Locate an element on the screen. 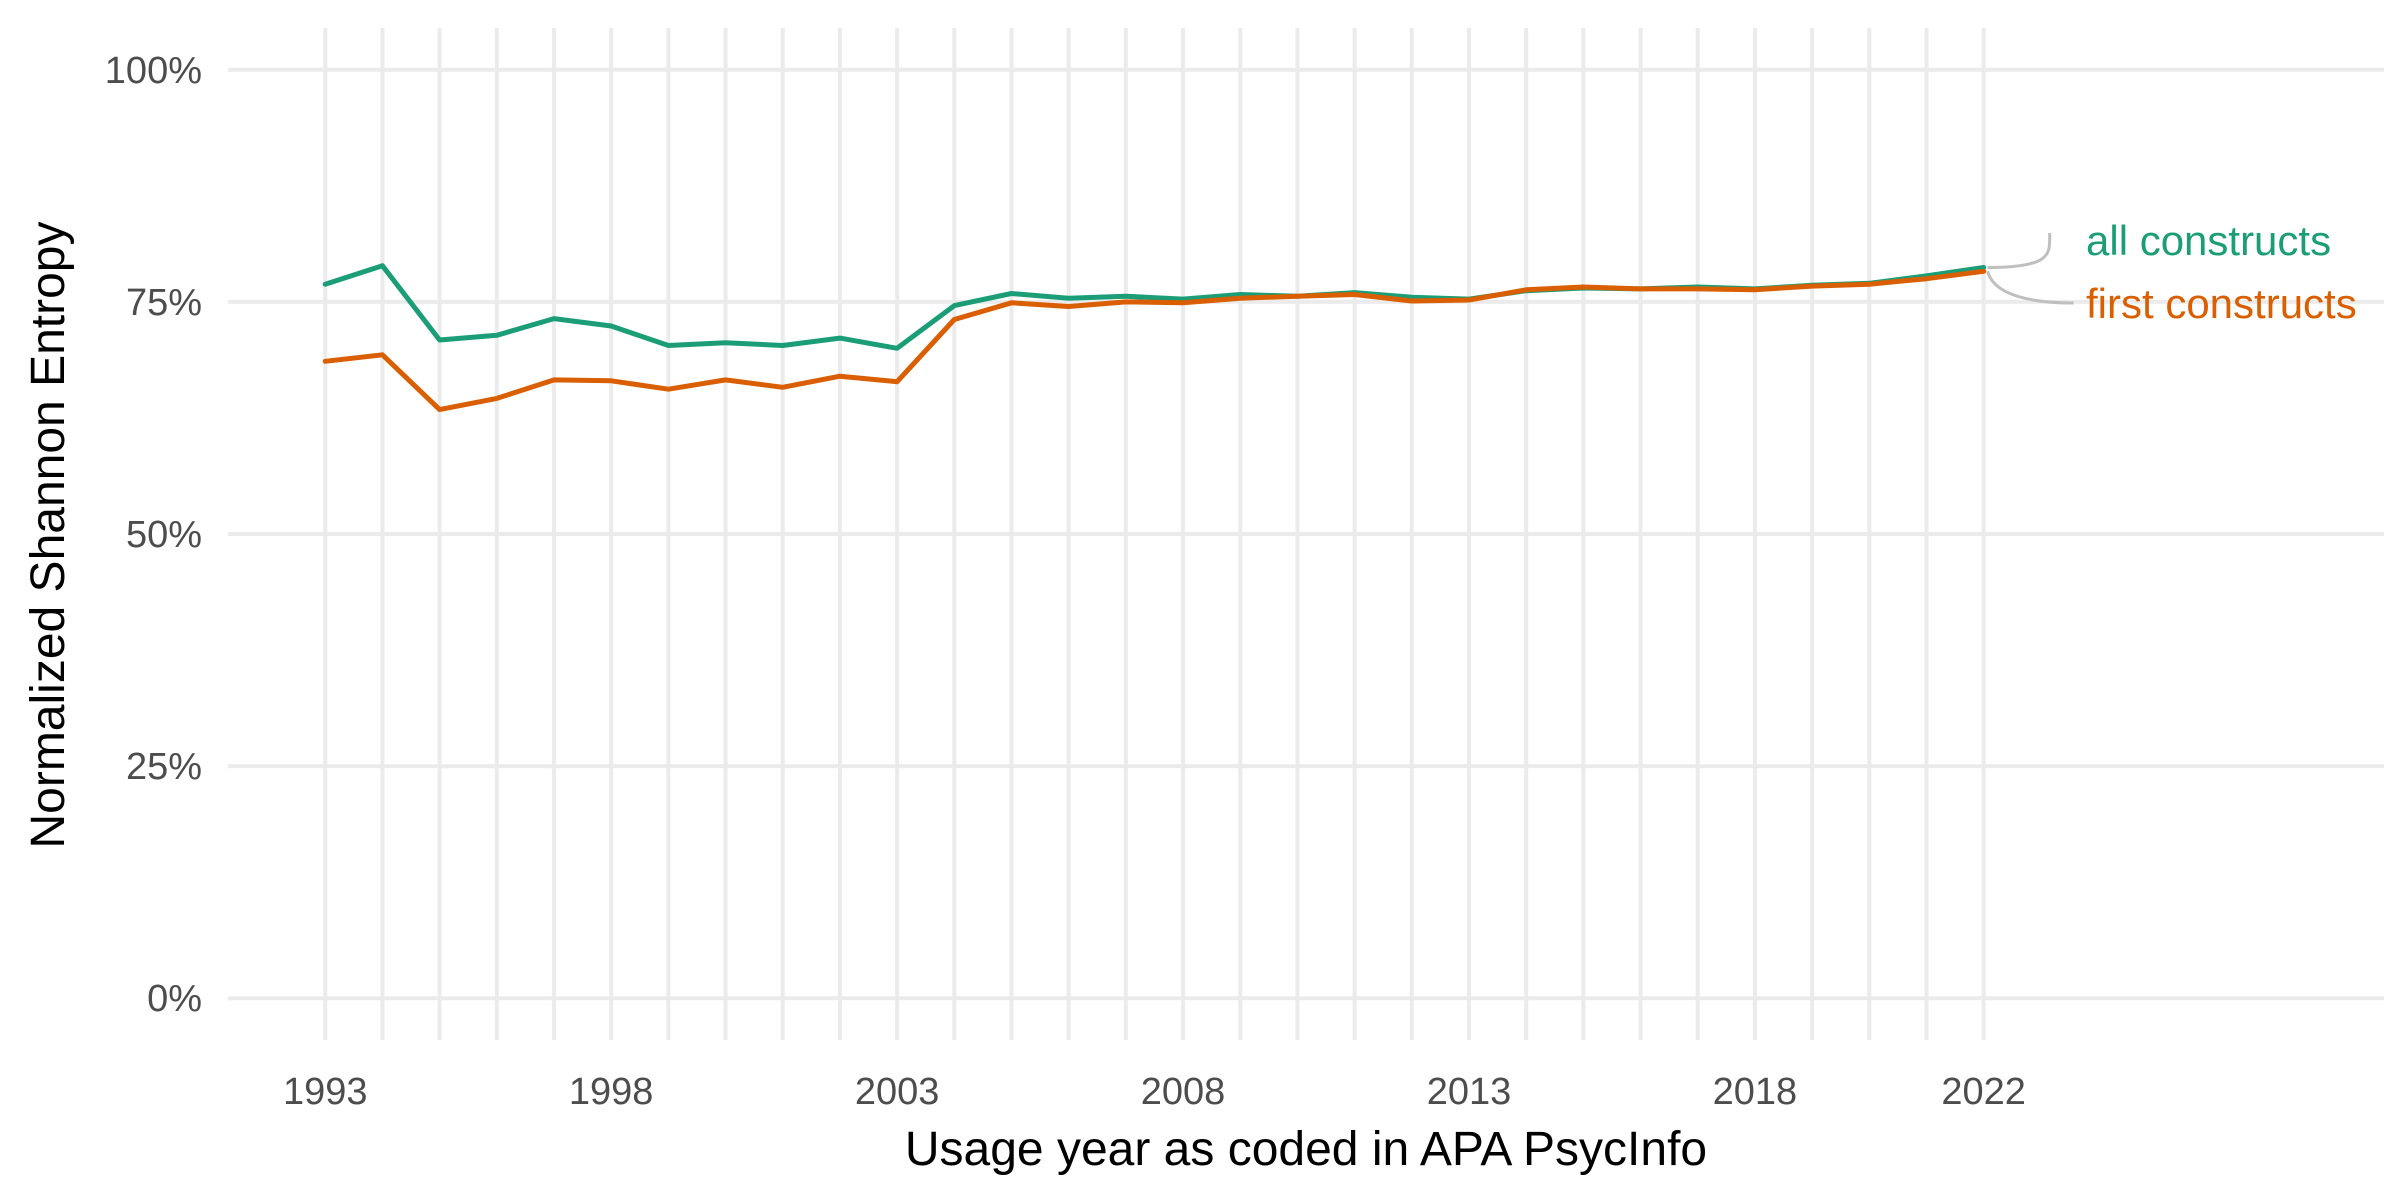  y-tick-labels: 0% 25% 50% 75% 100% is located at coordinates (153, 535).